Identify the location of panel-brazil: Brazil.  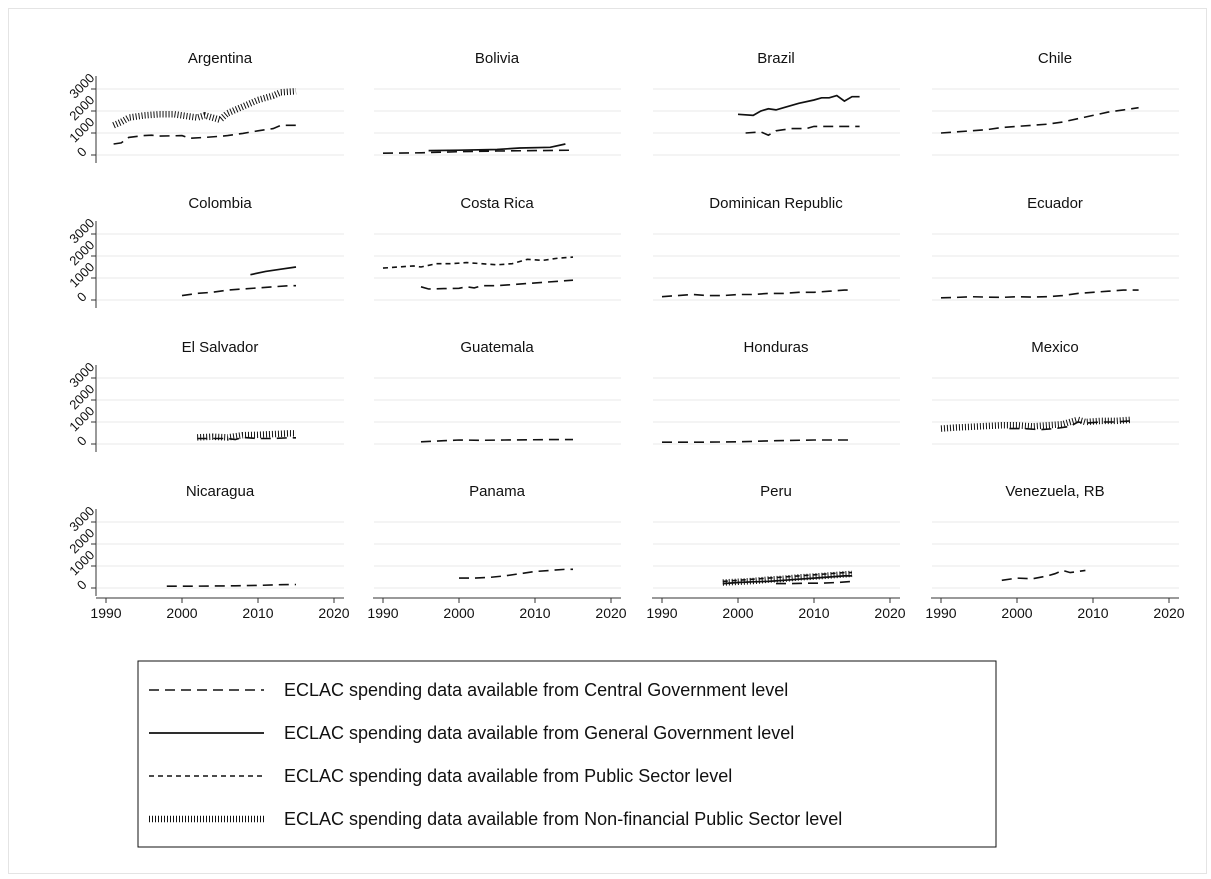
(776, 103).